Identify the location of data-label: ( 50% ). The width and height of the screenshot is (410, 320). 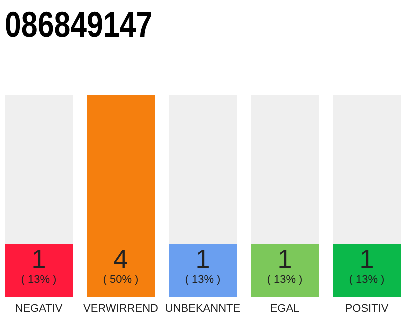
(121, 280).